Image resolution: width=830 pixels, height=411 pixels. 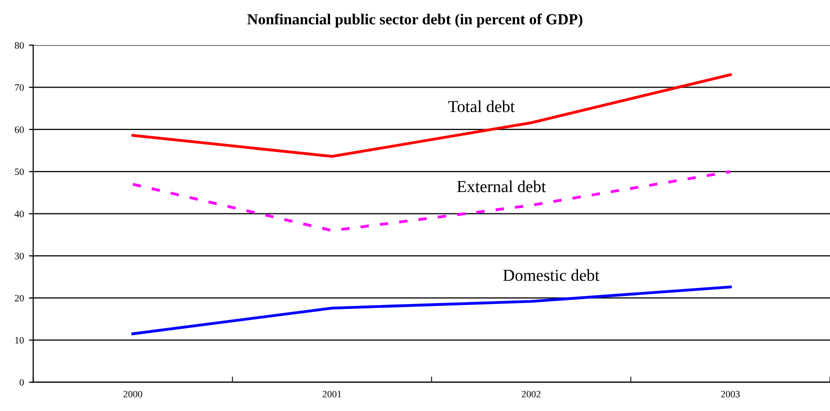 What do you see at coordinates (19, 172) in the screenshot?
I see `y-tick-label: 50` at bounding box center [19, 172].